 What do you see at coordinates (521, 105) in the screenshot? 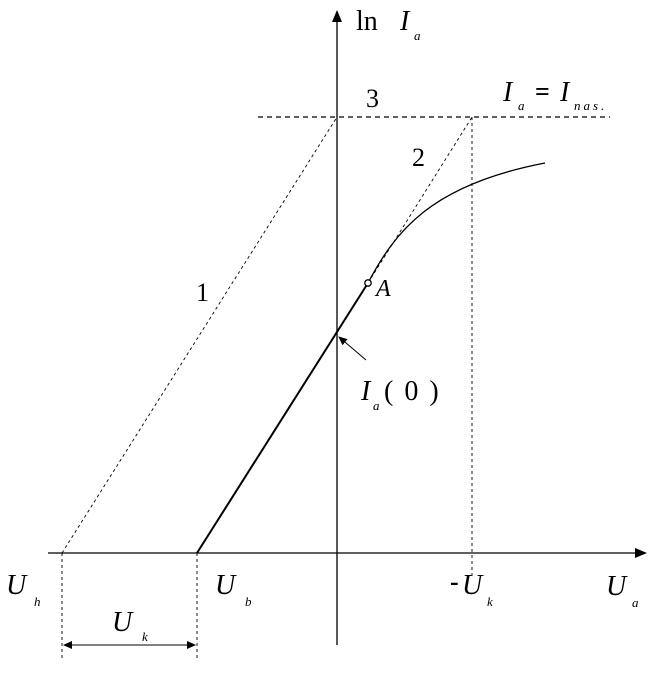
I see `sat-i-sub: a` at bounding box center [521, 105].